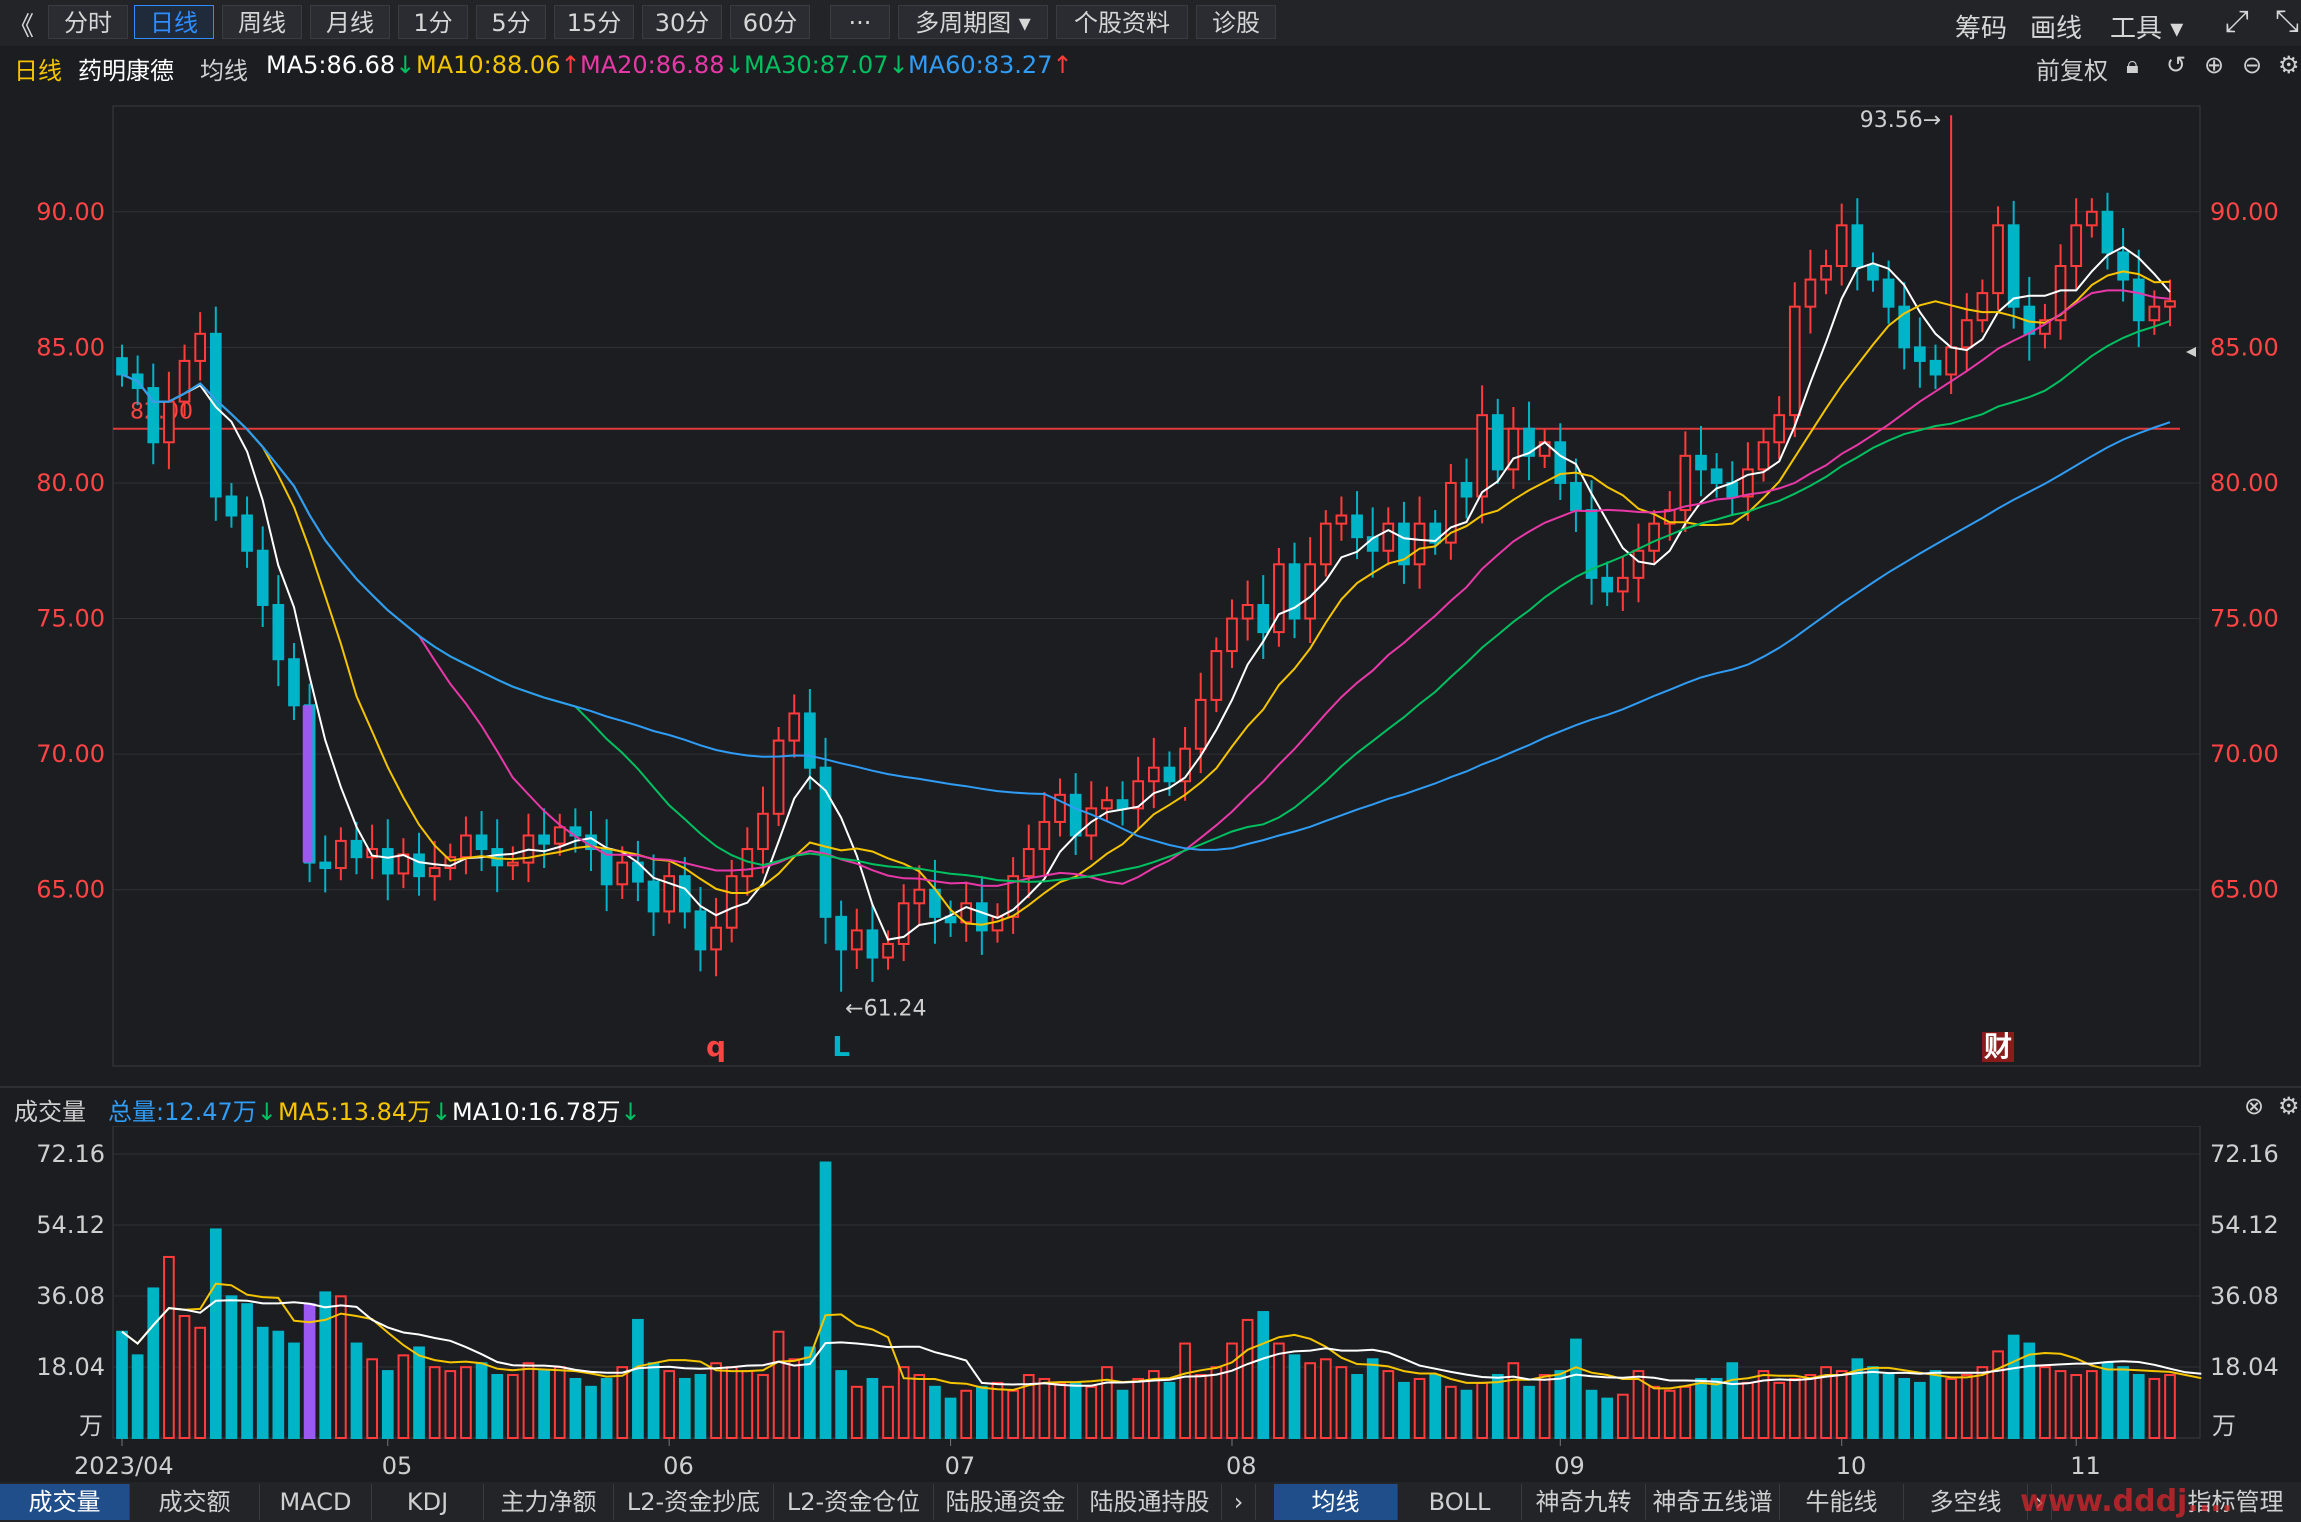  What do you see at coordinates (126, 71) in the screenshot?
I see `stock-name: 药明康德` at bounding box center [126, 71].